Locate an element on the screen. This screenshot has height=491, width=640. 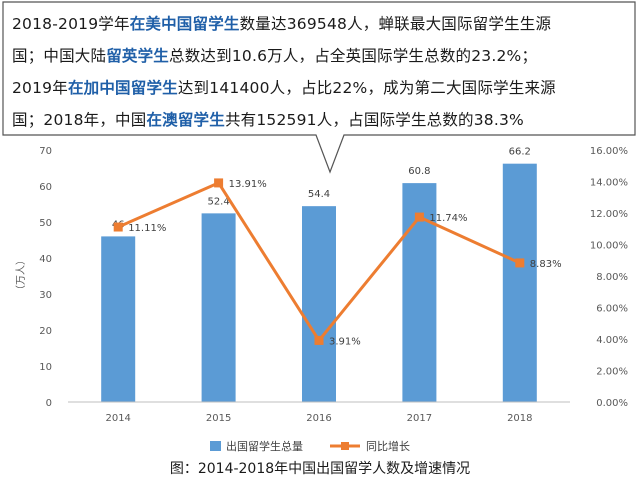
legend-label-bar: 出国留学生总量 is located at coordinates (264, 446).